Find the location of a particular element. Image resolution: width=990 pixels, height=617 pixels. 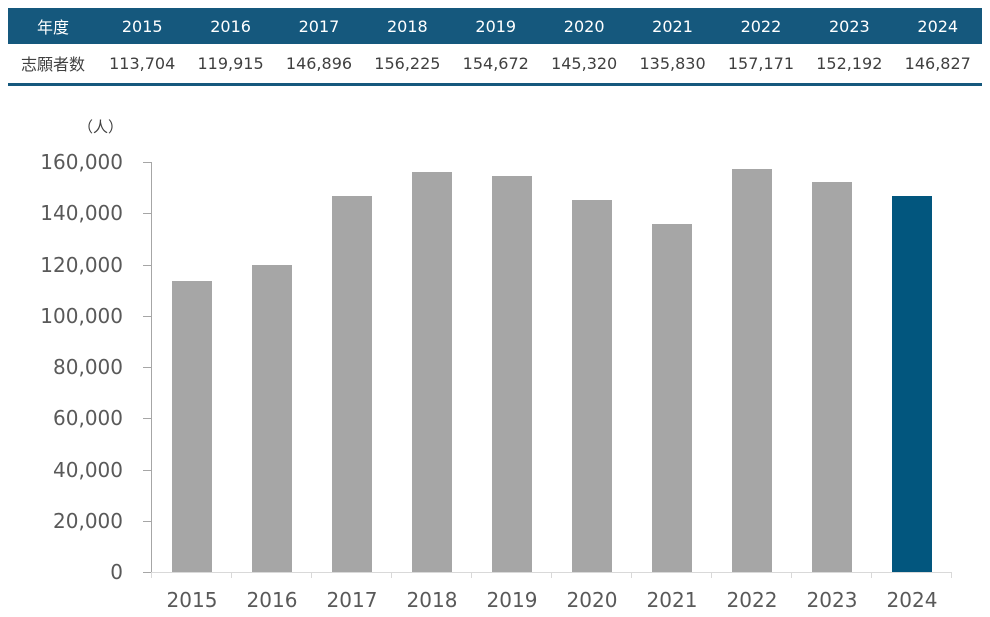

year-header-cell-2016: 2016 is located at coordinates (230, 26).